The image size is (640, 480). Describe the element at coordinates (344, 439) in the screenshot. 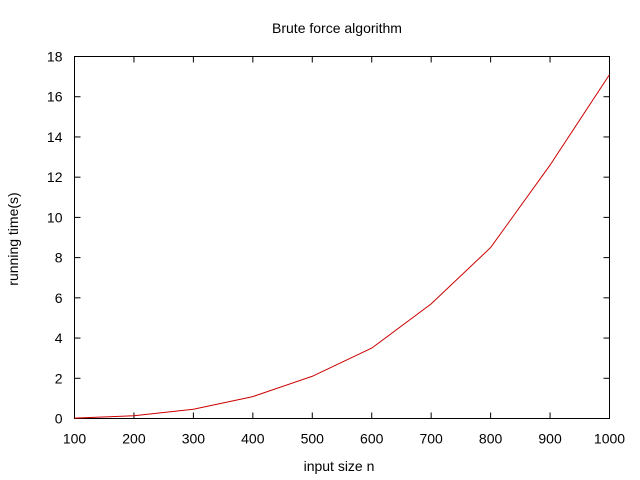

I see `x-tick-labels: 100 200 300 400 500 600 700 800 900 1000` at that location.